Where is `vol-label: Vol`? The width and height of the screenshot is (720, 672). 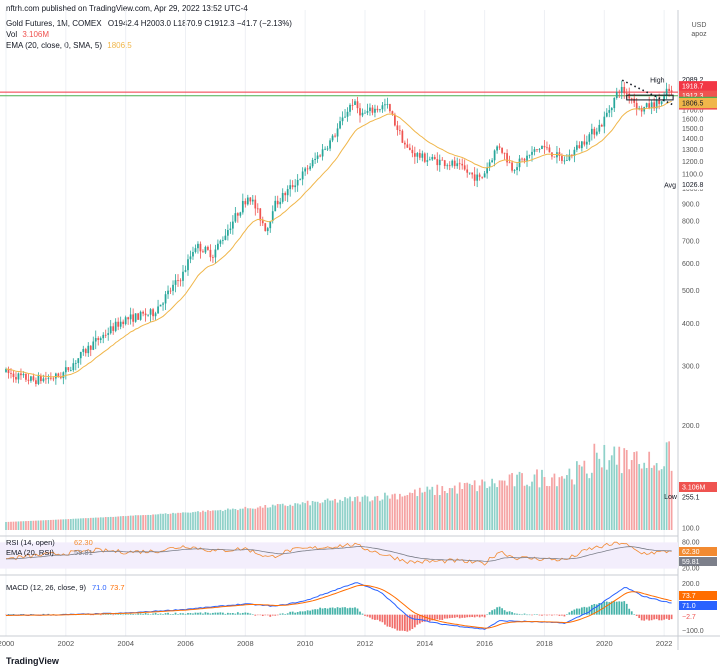
vol-label: Vol is located at coordinates (12, 34).